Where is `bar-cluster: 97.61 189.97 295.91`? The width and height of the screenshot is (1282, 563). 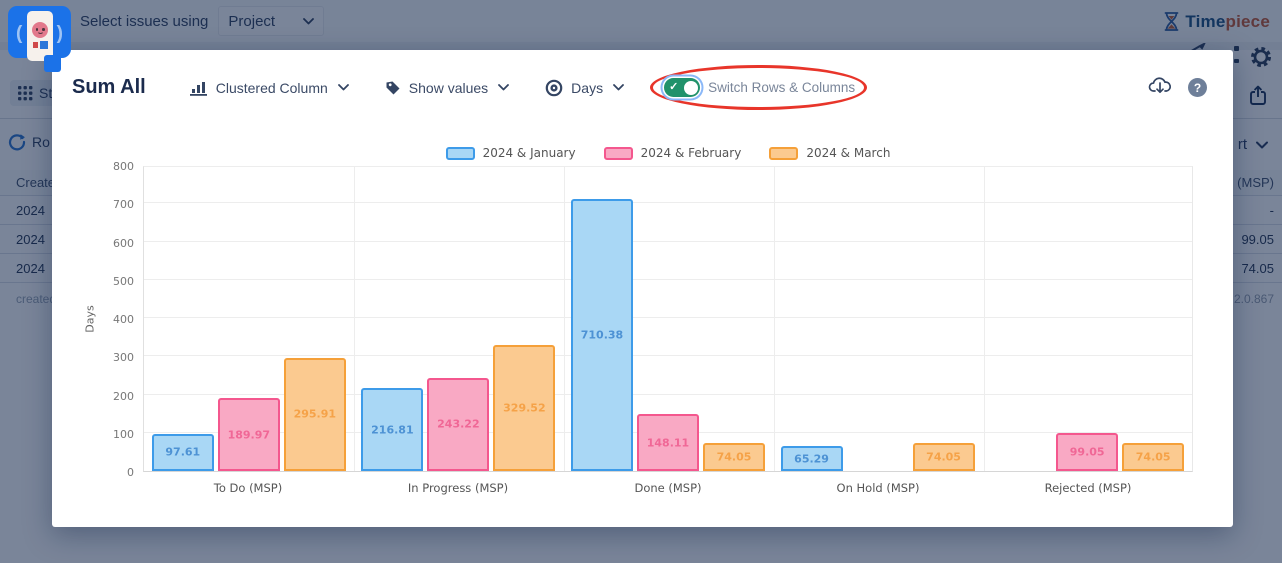
bar-cluster: 97.61 189.97 295.91 is located at coordinates (249, 319).